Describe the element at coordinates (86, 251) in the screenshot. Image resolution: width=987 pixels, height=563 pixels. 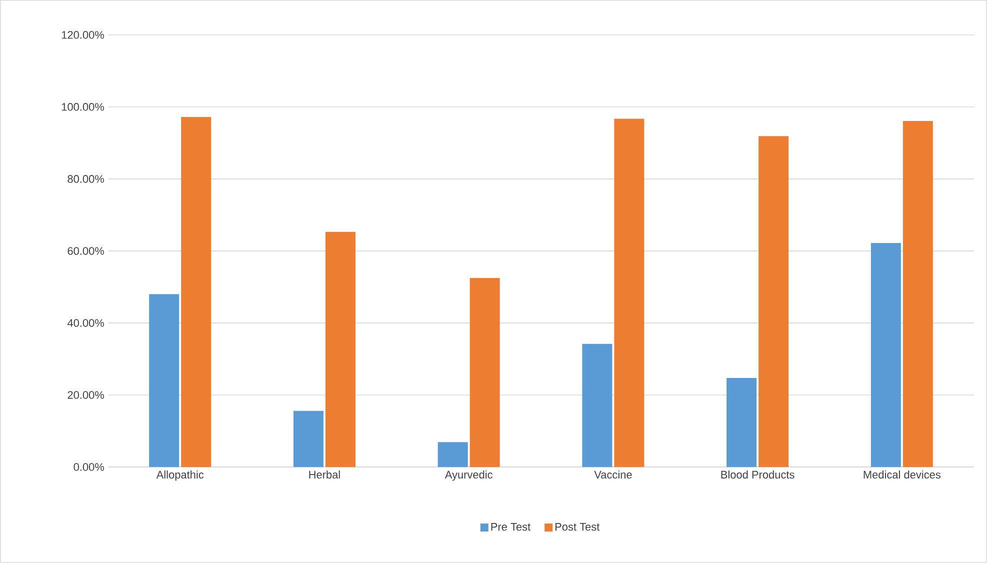
I see `y-tick-label: 60.00%` at that location.